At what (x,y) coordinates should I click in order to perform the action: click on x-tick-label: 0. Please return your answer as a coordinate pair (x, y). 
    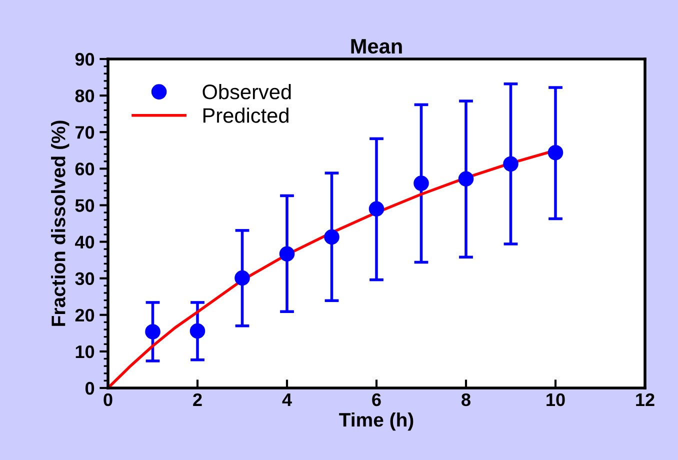
    Looking at the image, I should click on (108, 399).